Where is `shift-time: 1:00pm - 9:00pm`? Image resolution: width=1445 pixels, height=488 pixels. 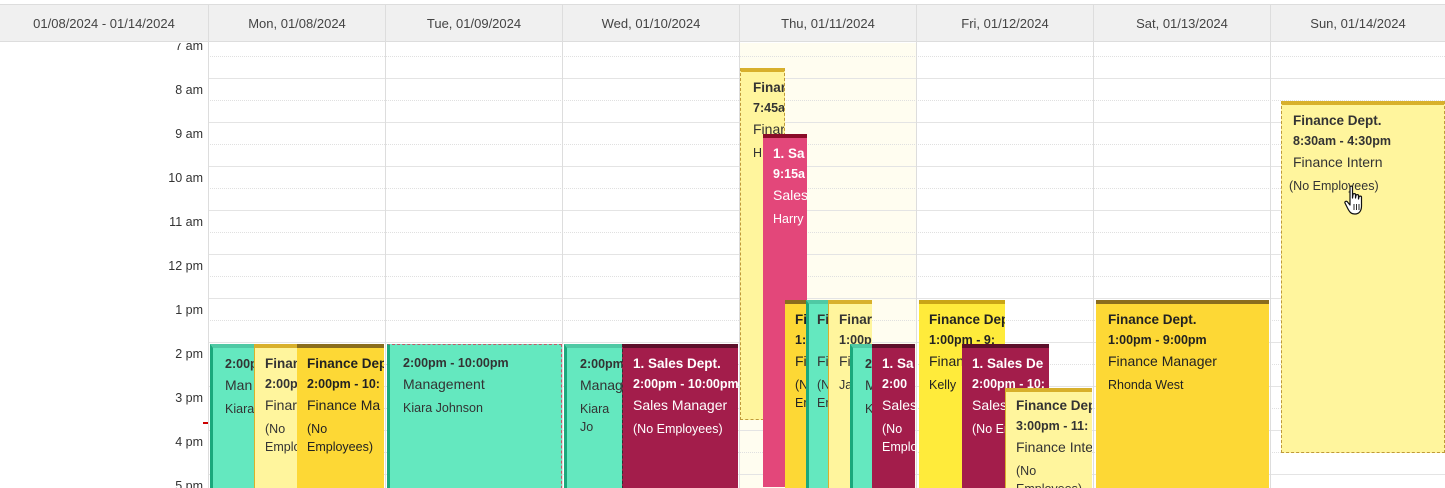
shift-time: 1:00pm - 9:00pm is located at coordinates (1157, 340).